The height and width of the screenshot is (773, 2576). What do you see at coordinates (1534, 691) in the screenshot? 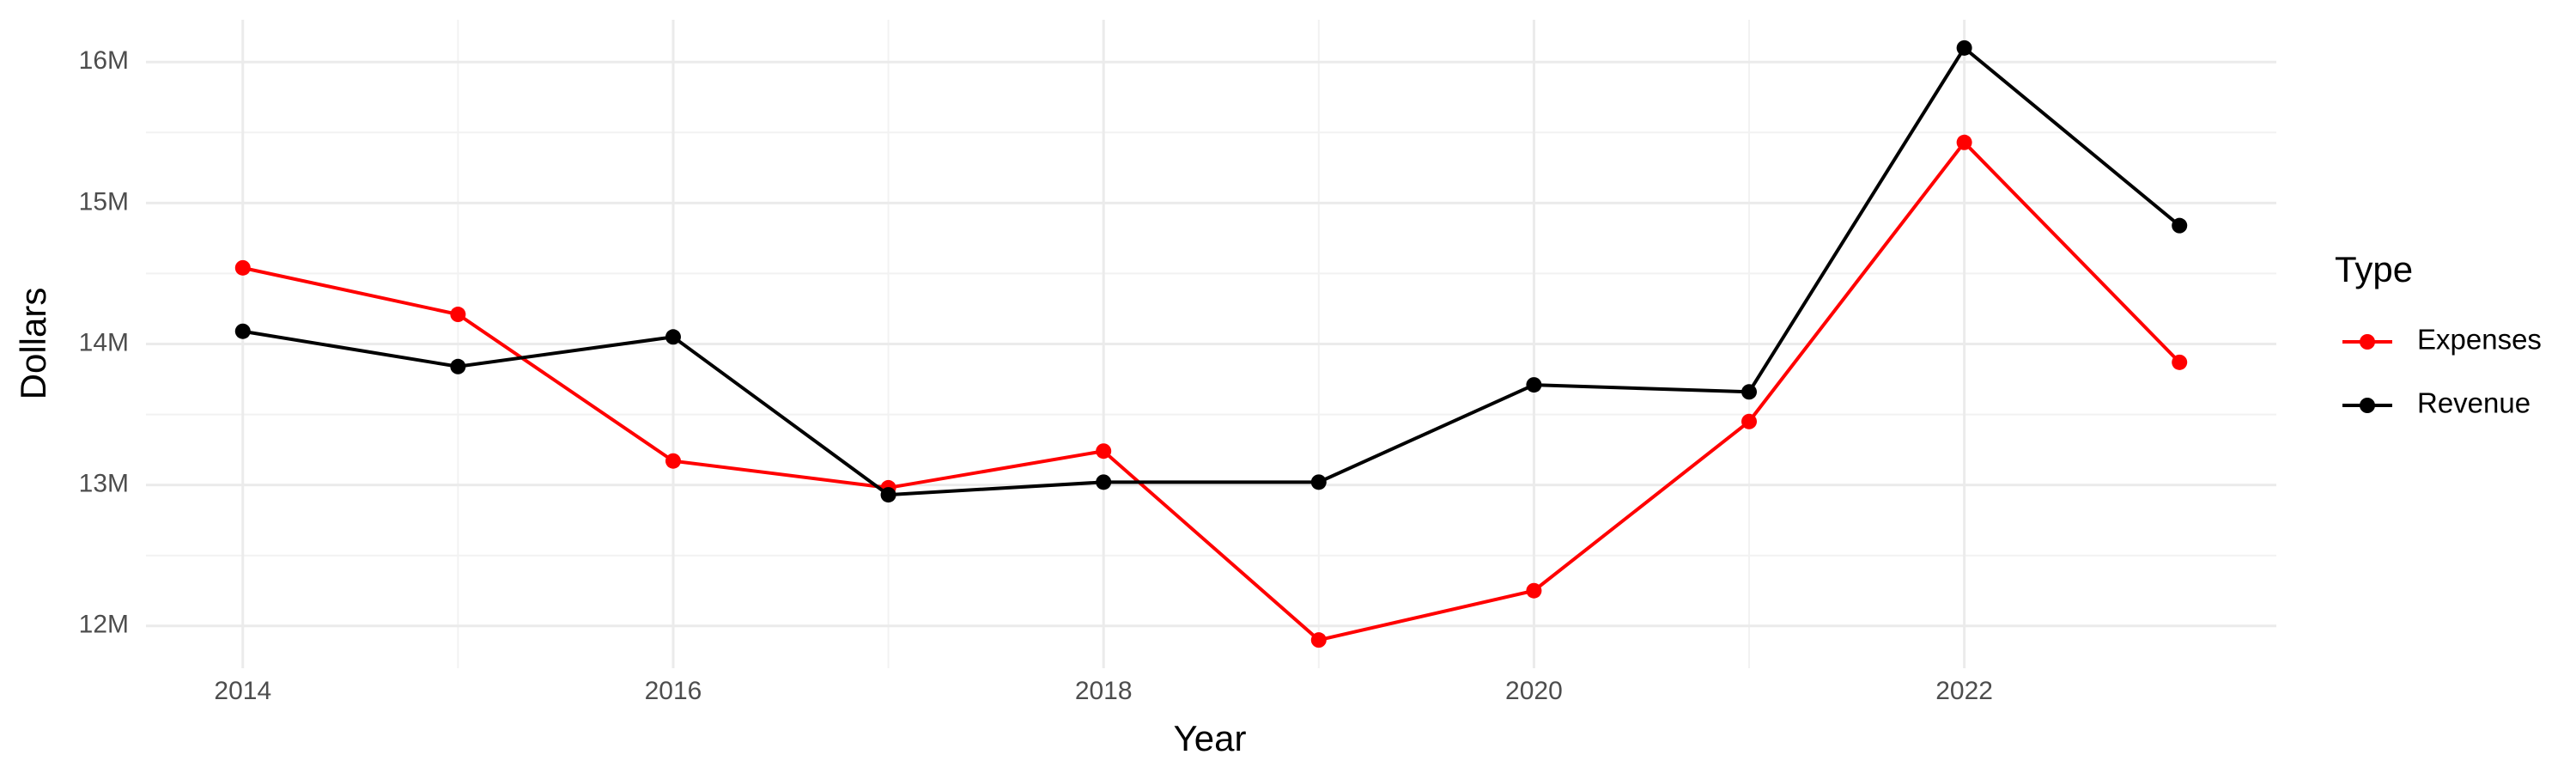
I see `x-tick-label: 2020` at bounding box center [1534, 691].